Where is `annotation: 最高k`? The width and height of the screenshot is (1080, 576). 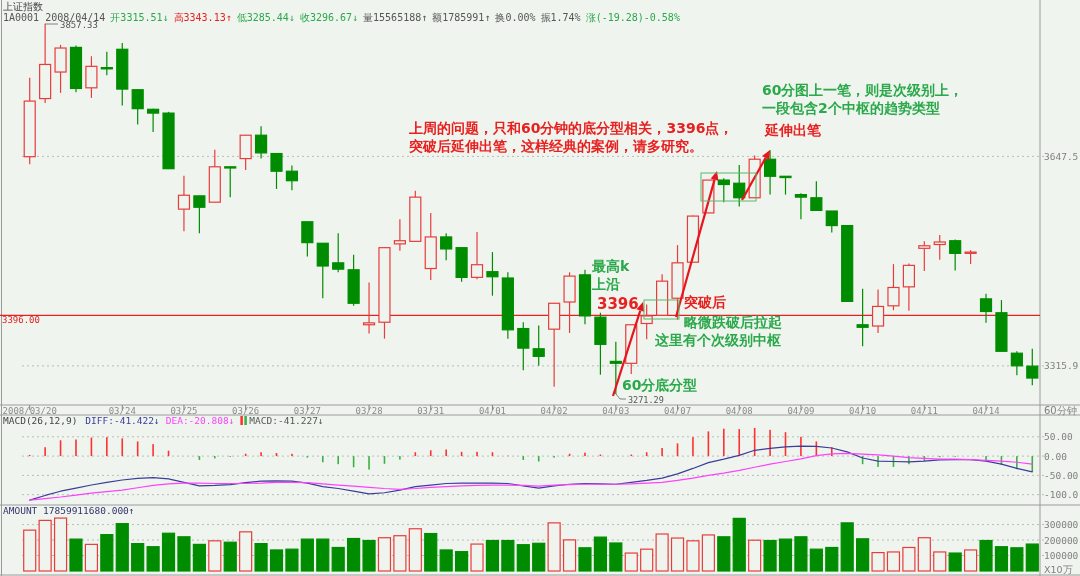
annotation: 最高k is located at coordinates (610, 266).